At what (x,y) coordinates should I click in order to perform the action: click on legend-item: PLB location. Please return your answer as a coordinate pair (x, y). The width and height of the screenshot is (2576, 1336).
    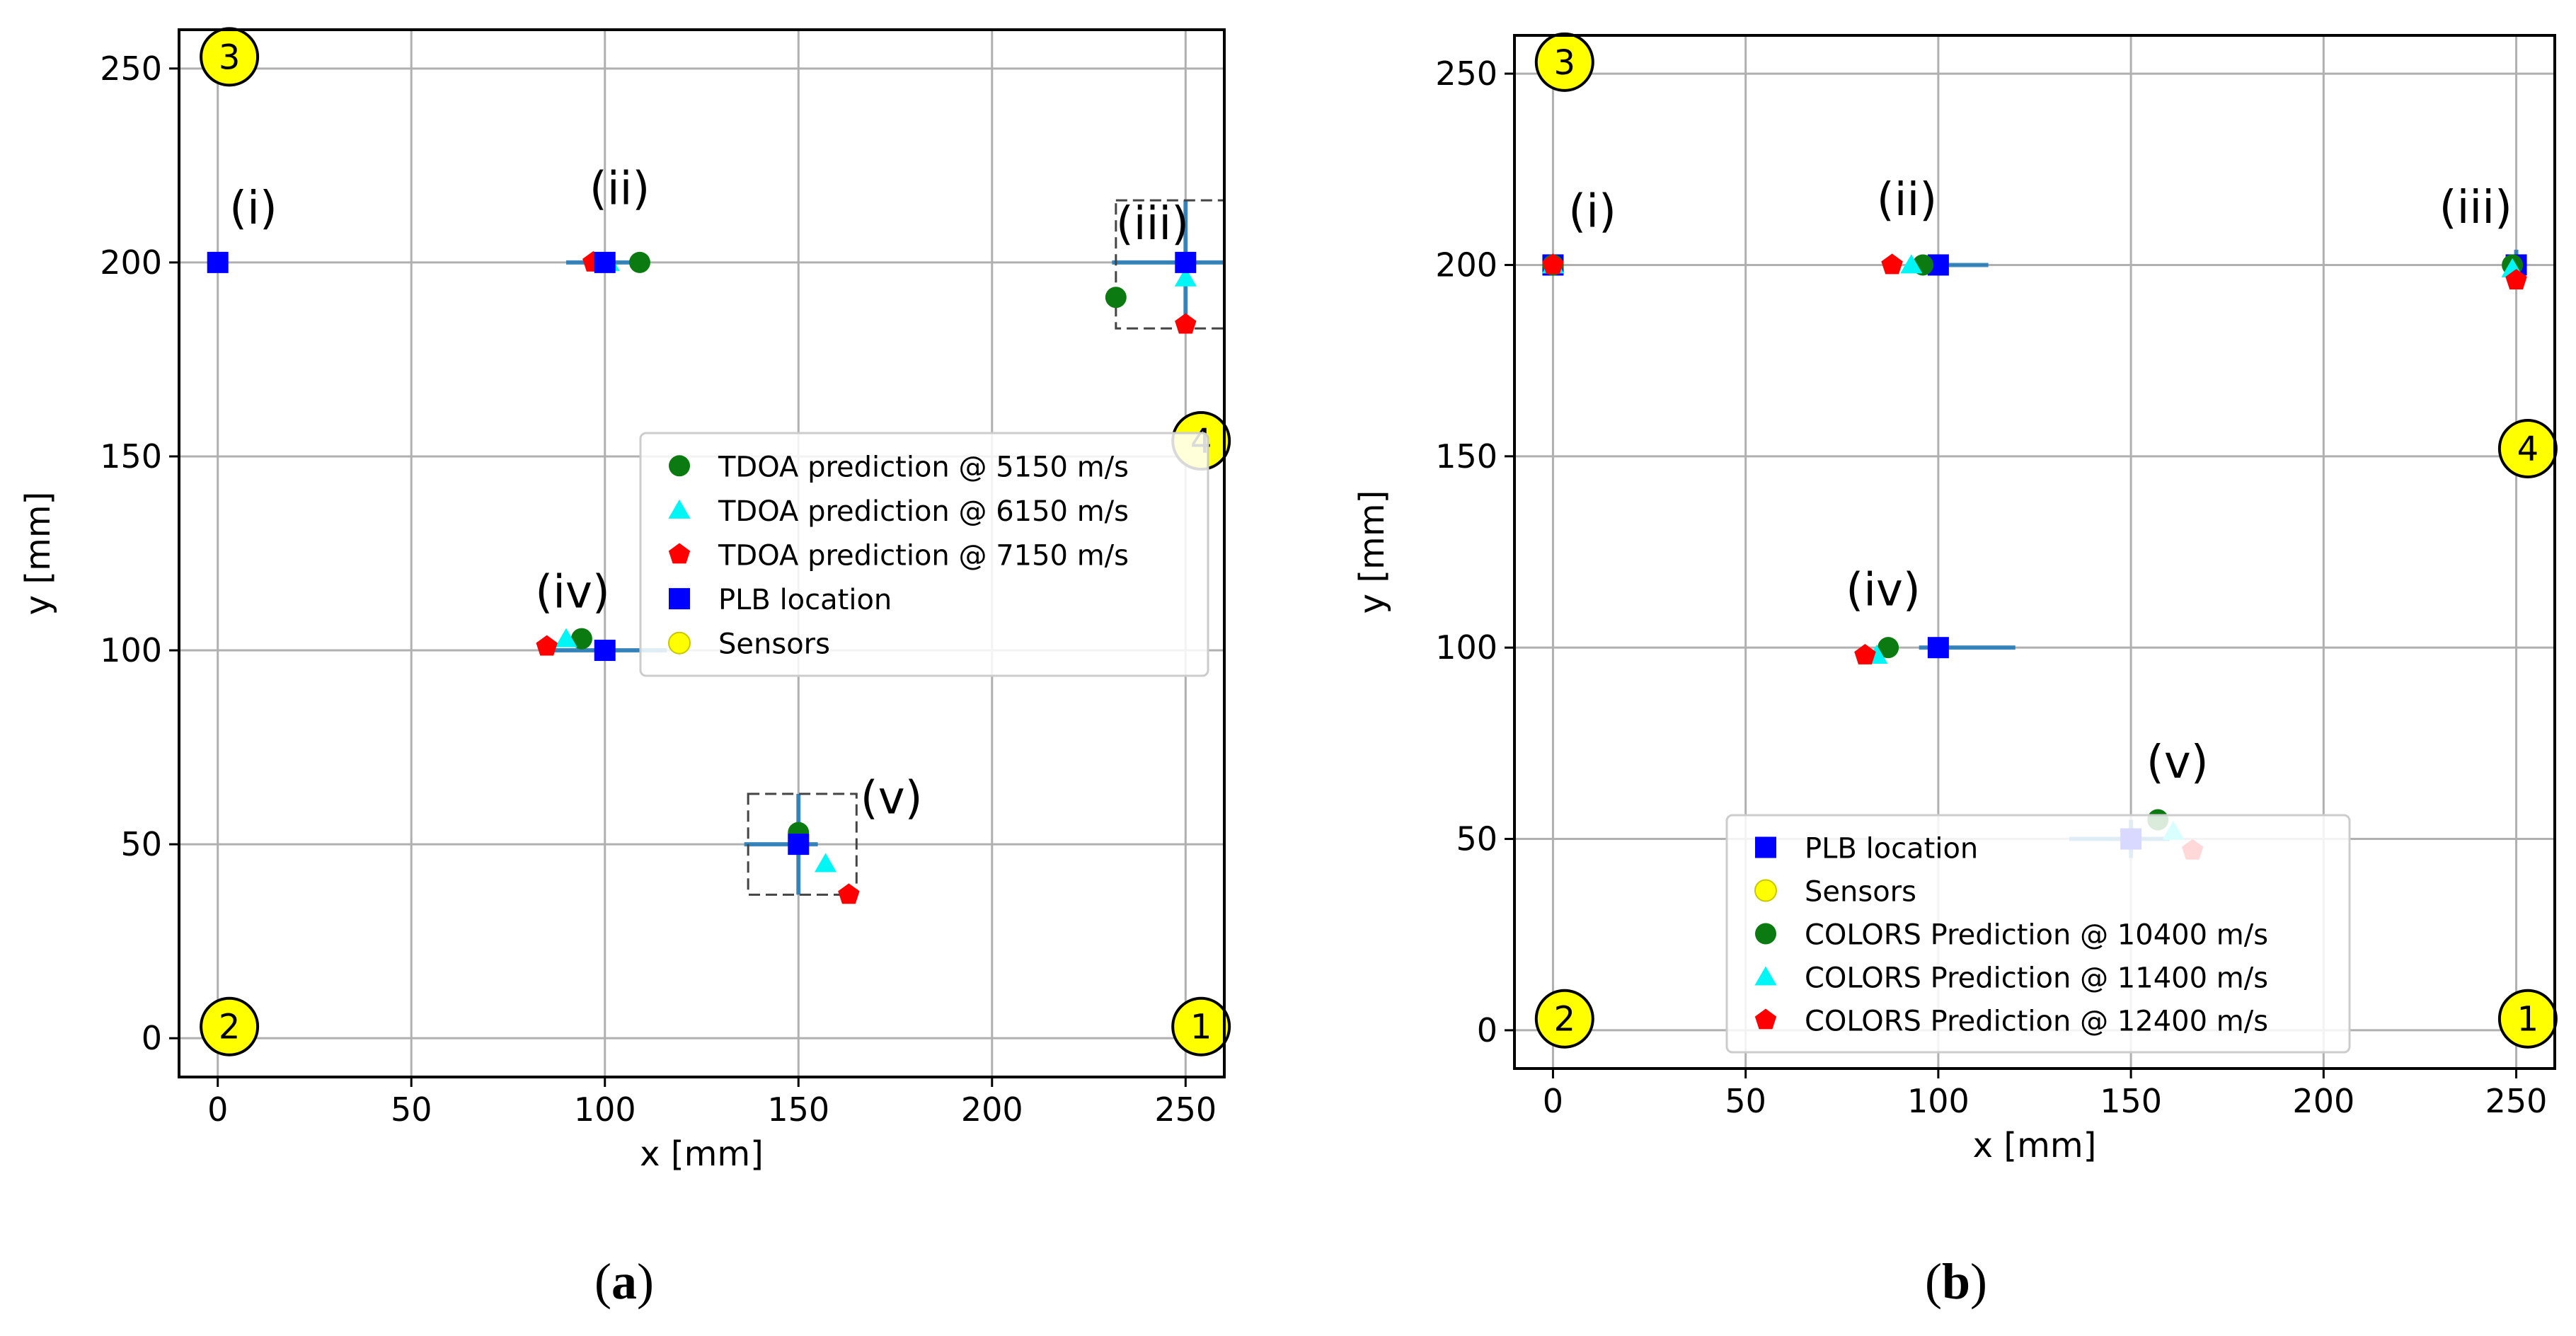
    Looking at the image, I should click on (1866, 849).